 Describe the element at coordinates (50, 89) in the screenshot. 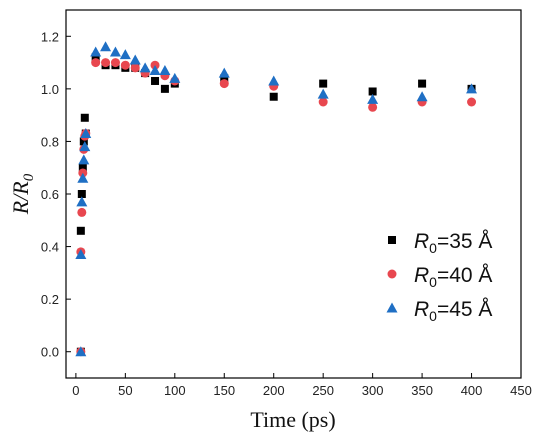

I see `y-tick-label: 1.0` at that location.